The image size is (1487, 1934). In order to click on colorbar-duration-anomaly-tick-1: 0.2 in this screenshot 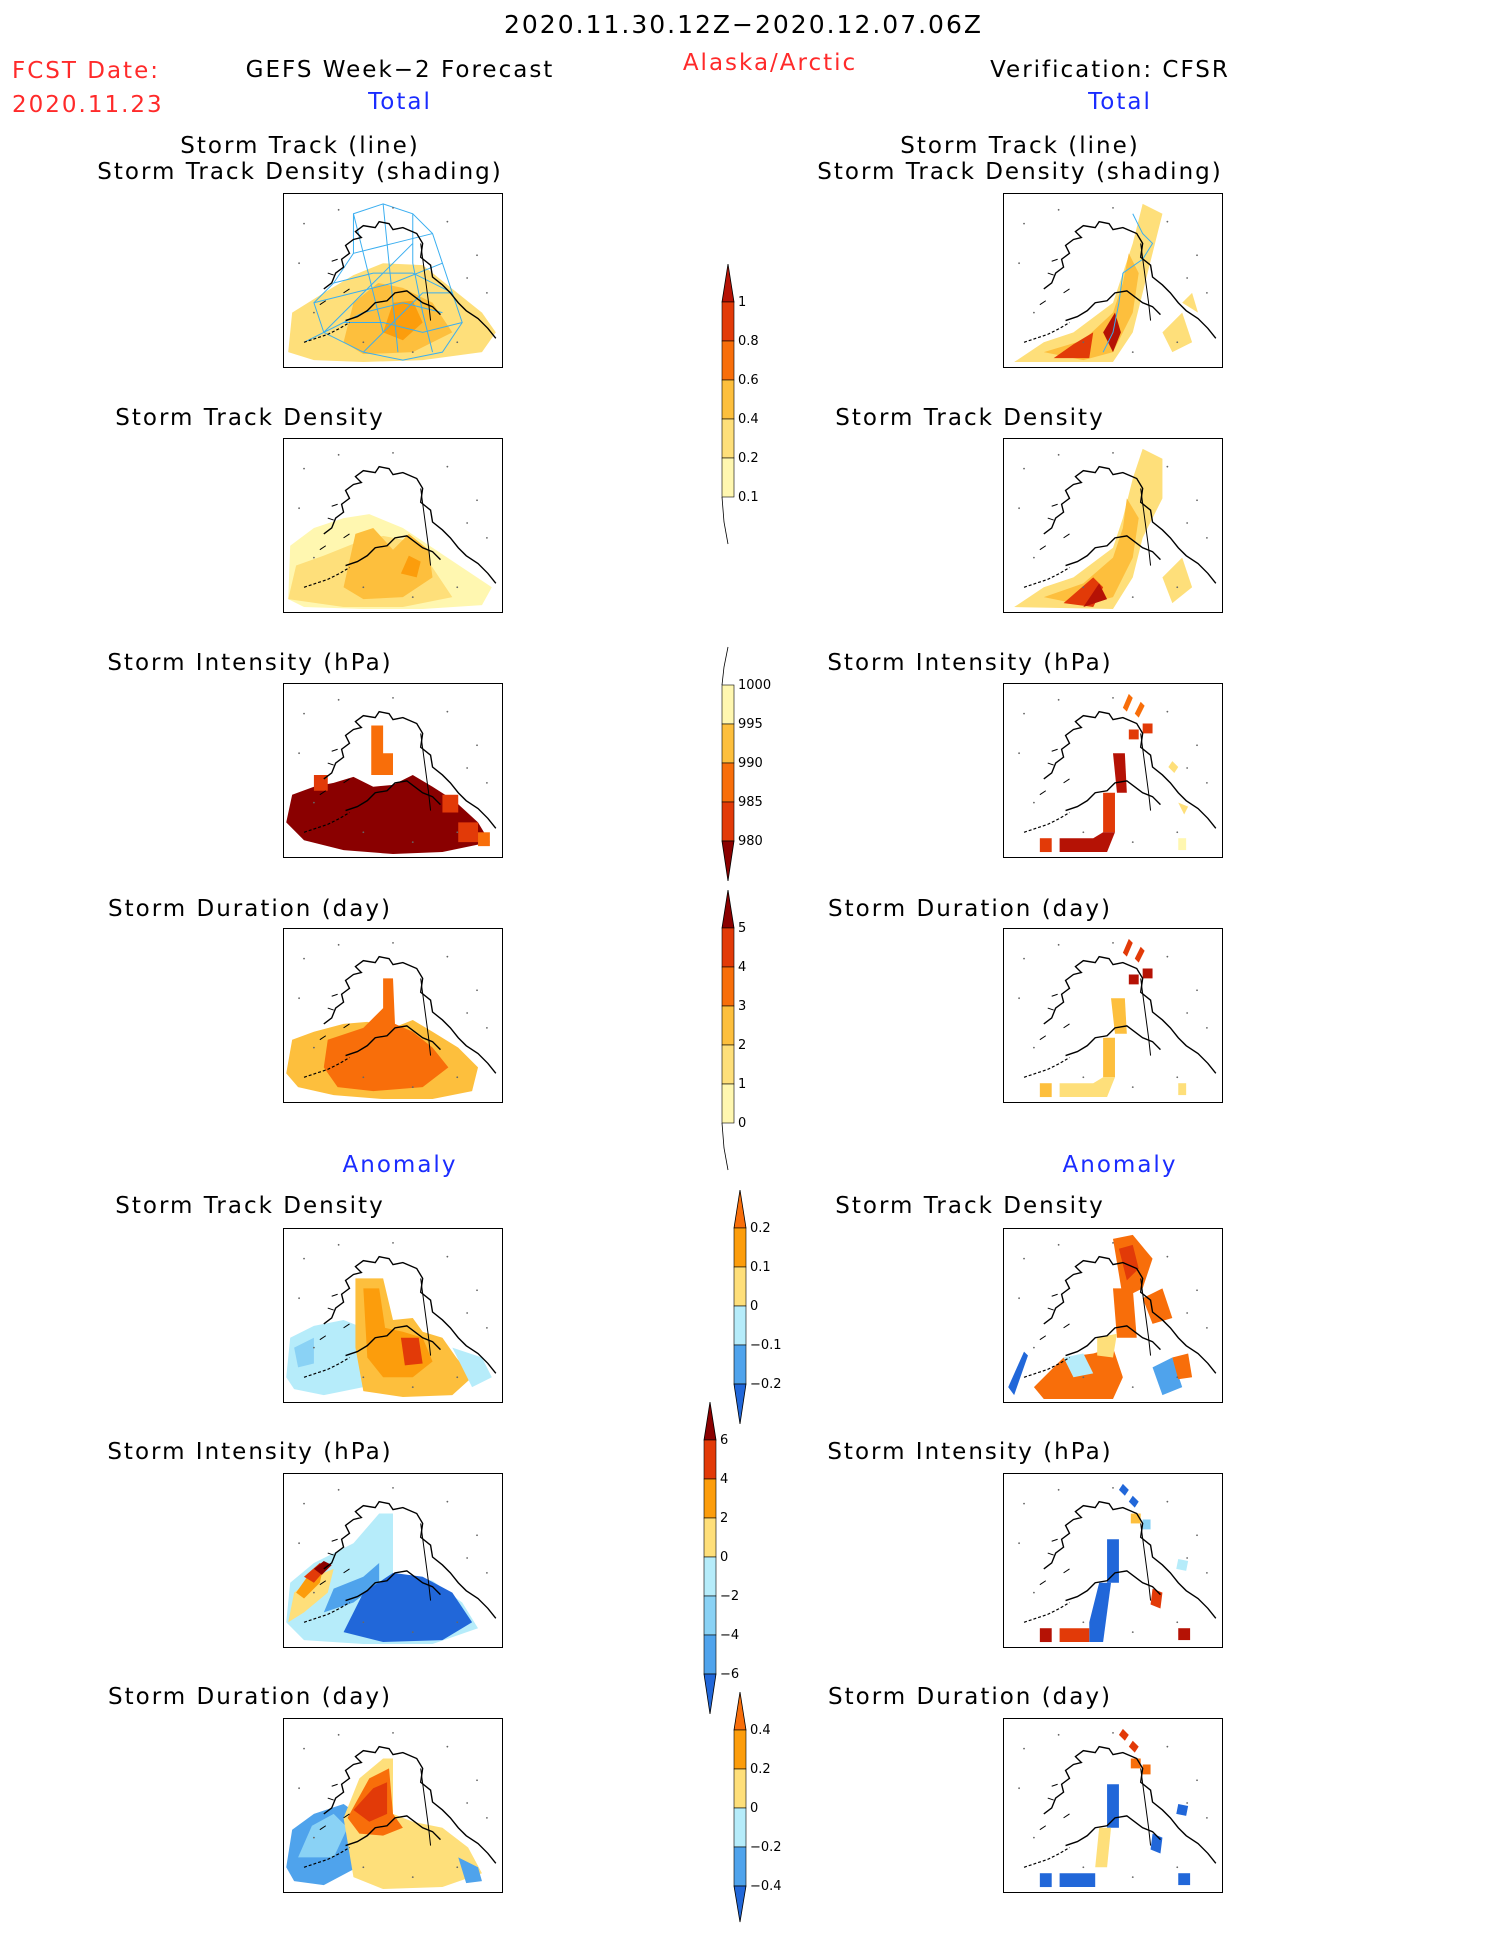, I will do `click(760, 1769)`.